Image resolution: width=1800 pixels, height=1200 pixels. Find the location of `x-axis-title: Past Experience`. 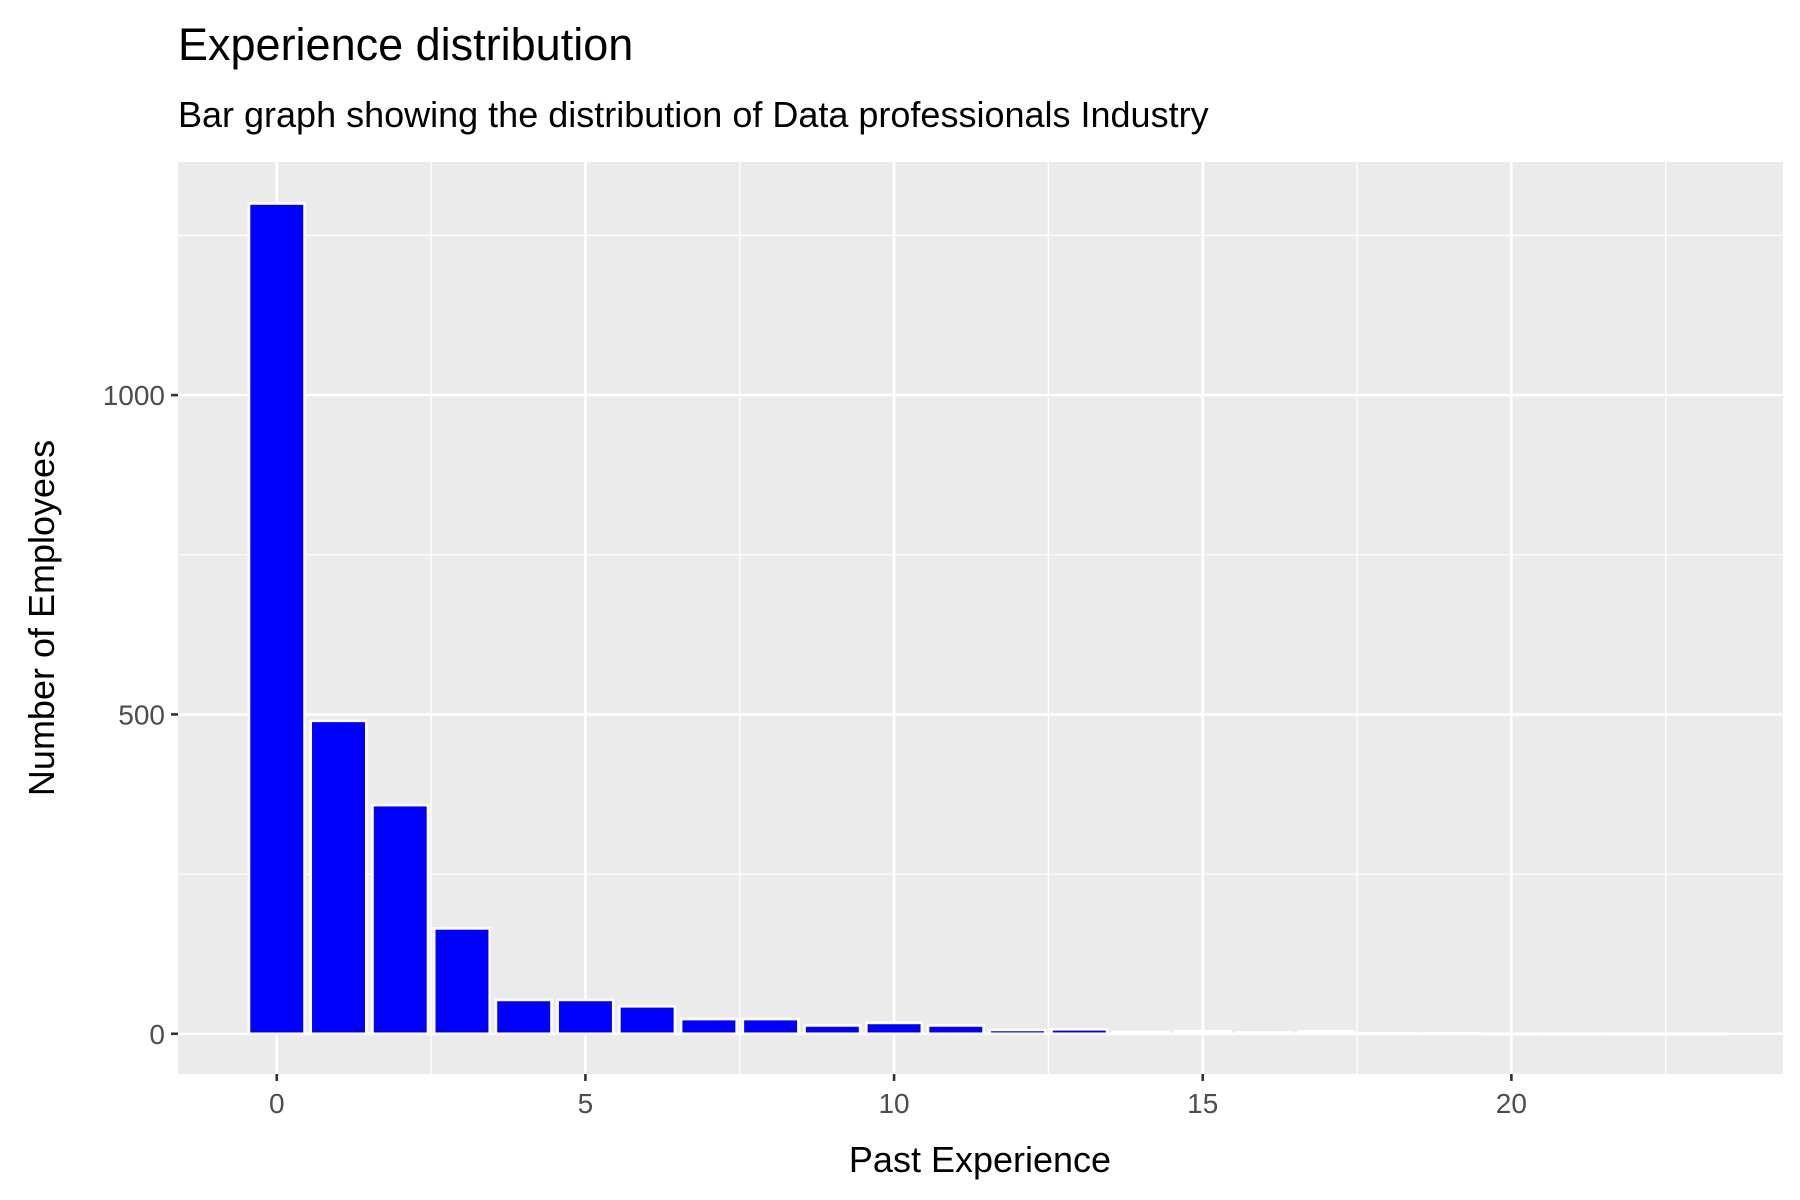

x-axis-title: Past Experience is located at coordinates (980, 1159).